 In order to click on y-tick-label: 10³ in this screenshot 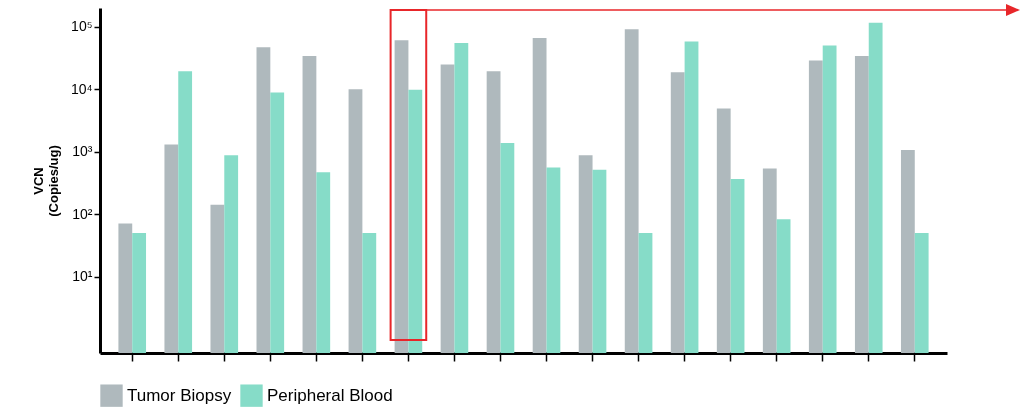, I will do `click(82, 151)`.